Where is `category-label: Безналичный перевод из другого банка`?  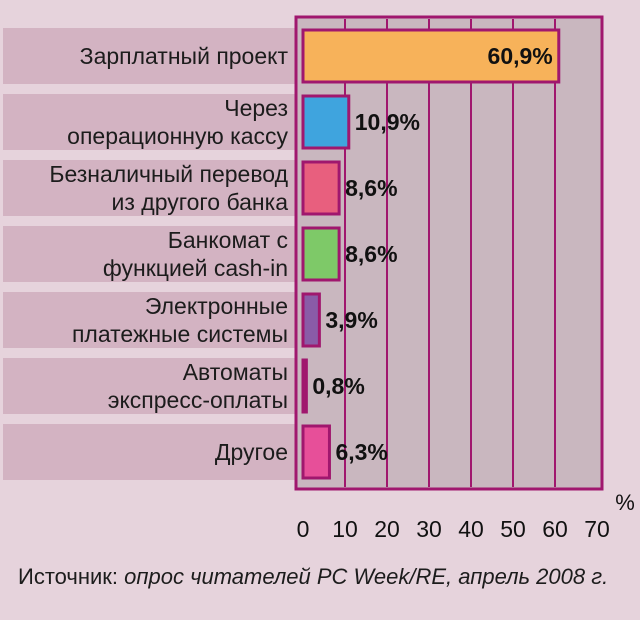
category-label: Безналичный перевод из другого банка is located at coordinates (168, 188).